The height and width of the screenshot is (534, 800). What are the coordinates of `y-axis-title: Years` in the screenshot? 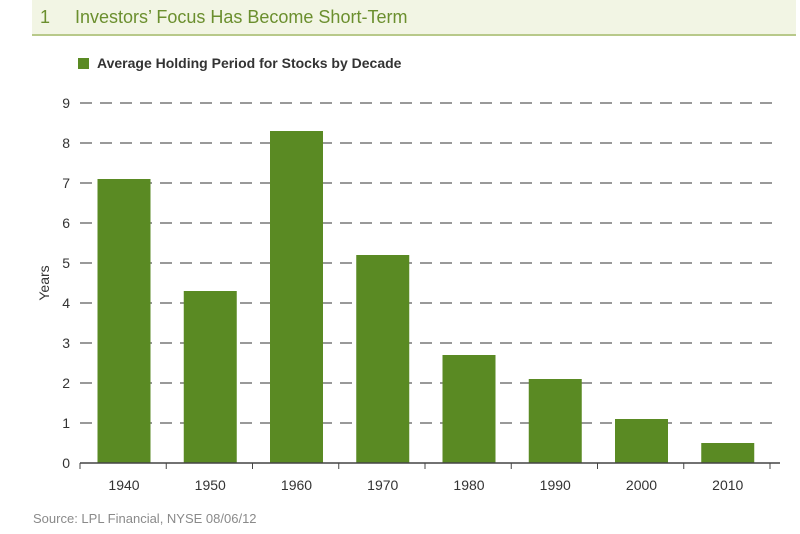 It's located at (44, 282).